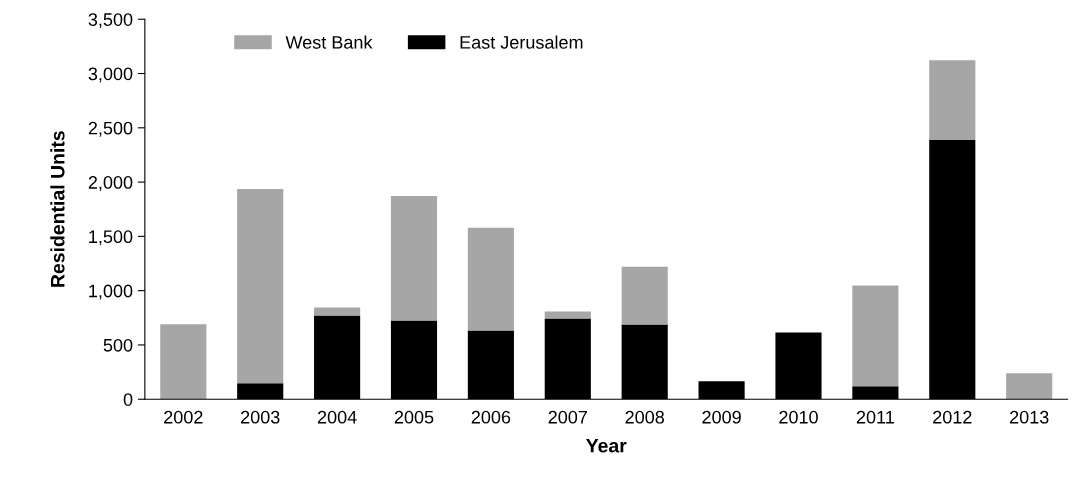  I want to click on x-tick-label: 2007, so click(567, 417).